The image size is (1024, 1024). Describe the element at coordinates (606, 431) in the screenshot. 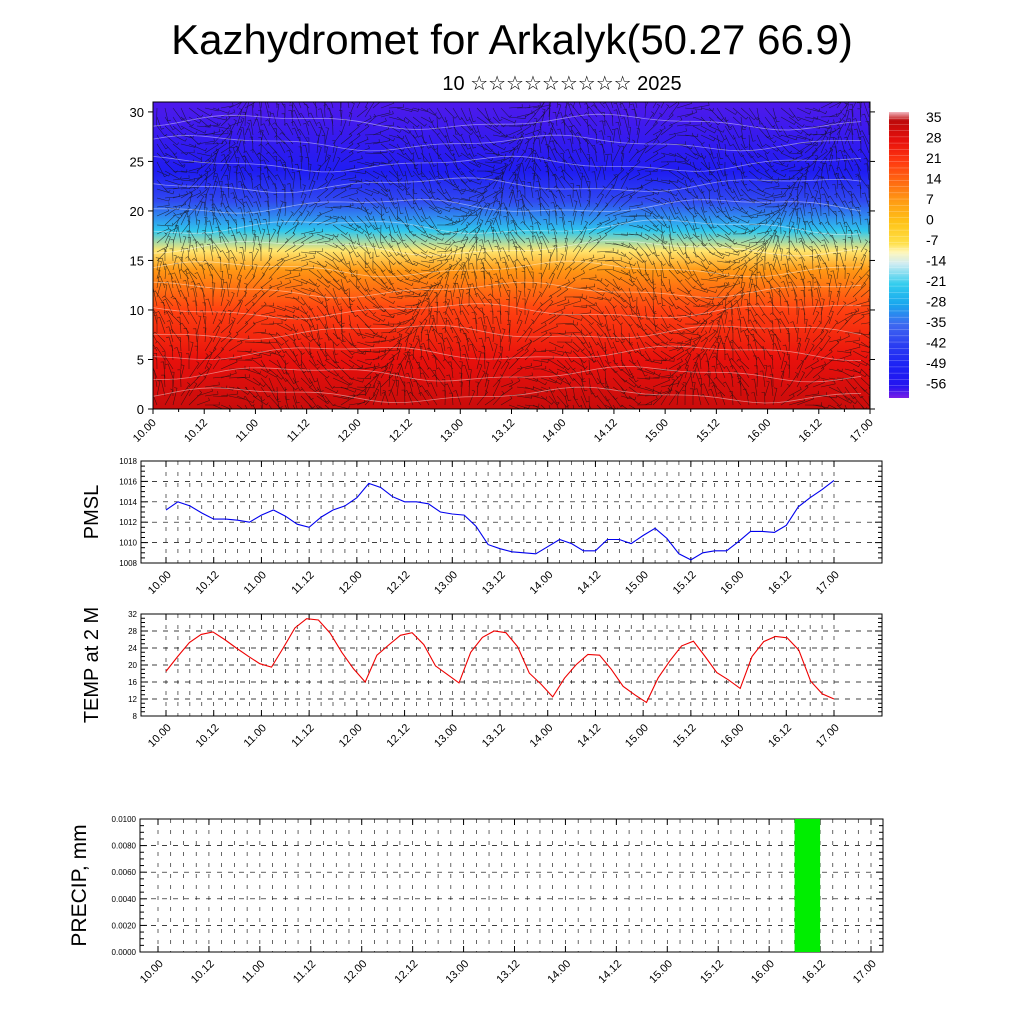

I see `xs-x-tick-label: 14.12` at that location.